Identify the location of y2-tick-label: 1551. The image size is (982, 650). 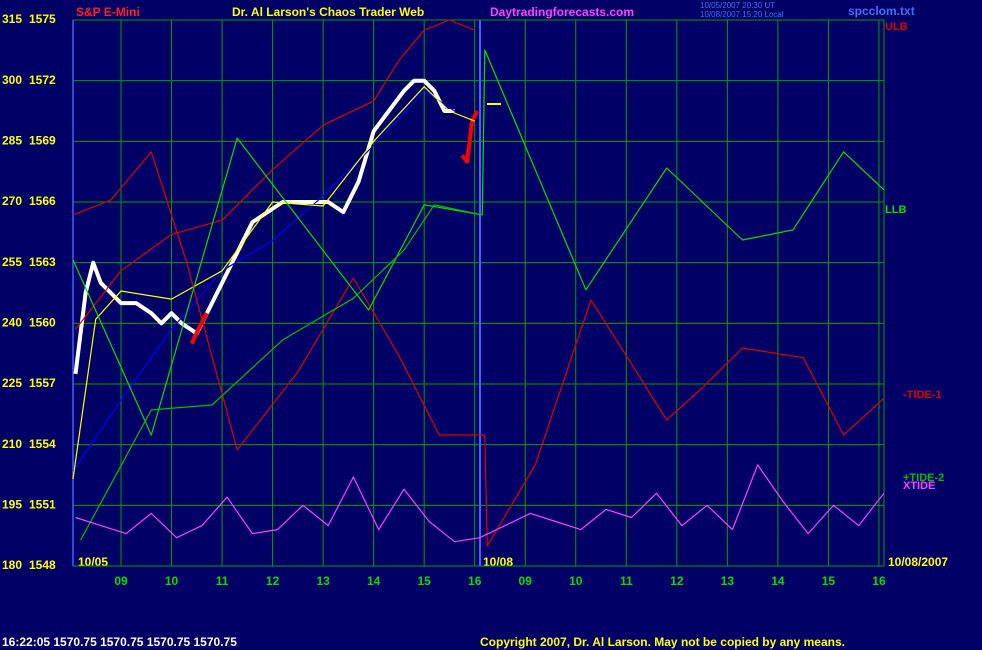
(42, 505).